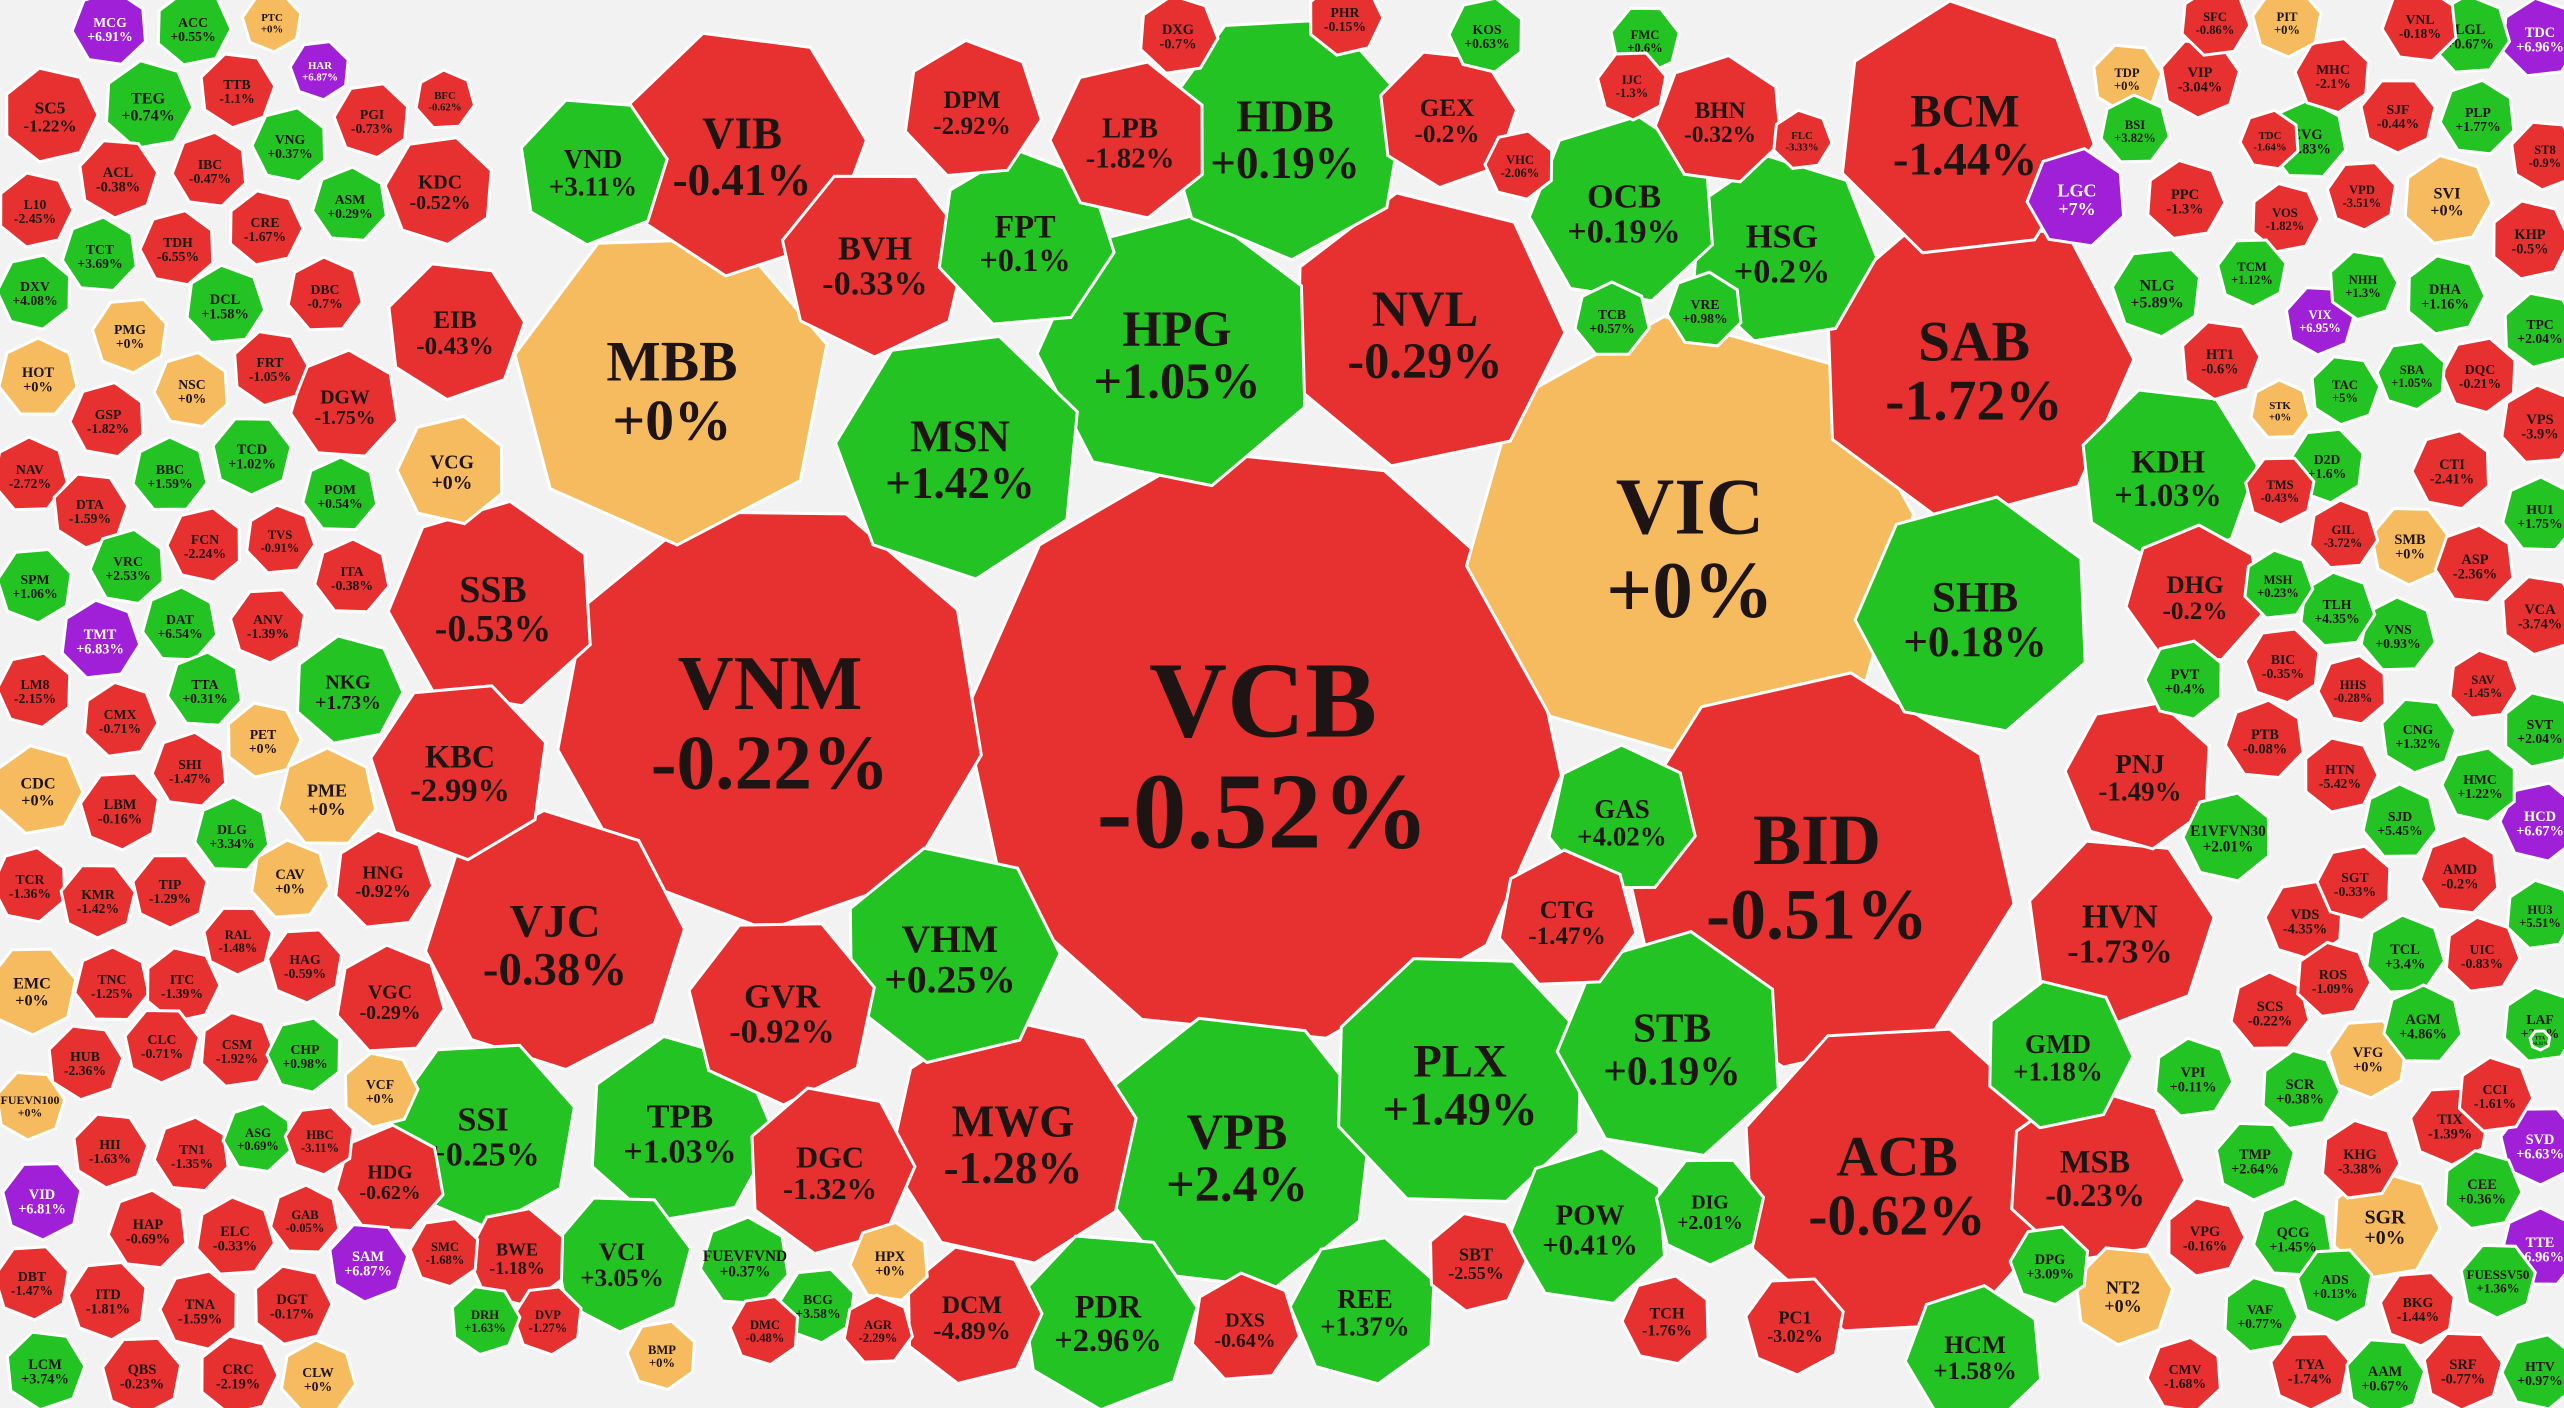 This screenshot has height=1408, width=2564. Describe the element at coordinates (304, 966) in the screenshot. I see `stock-cell-hag-170: HAG-0.59%` at that location.